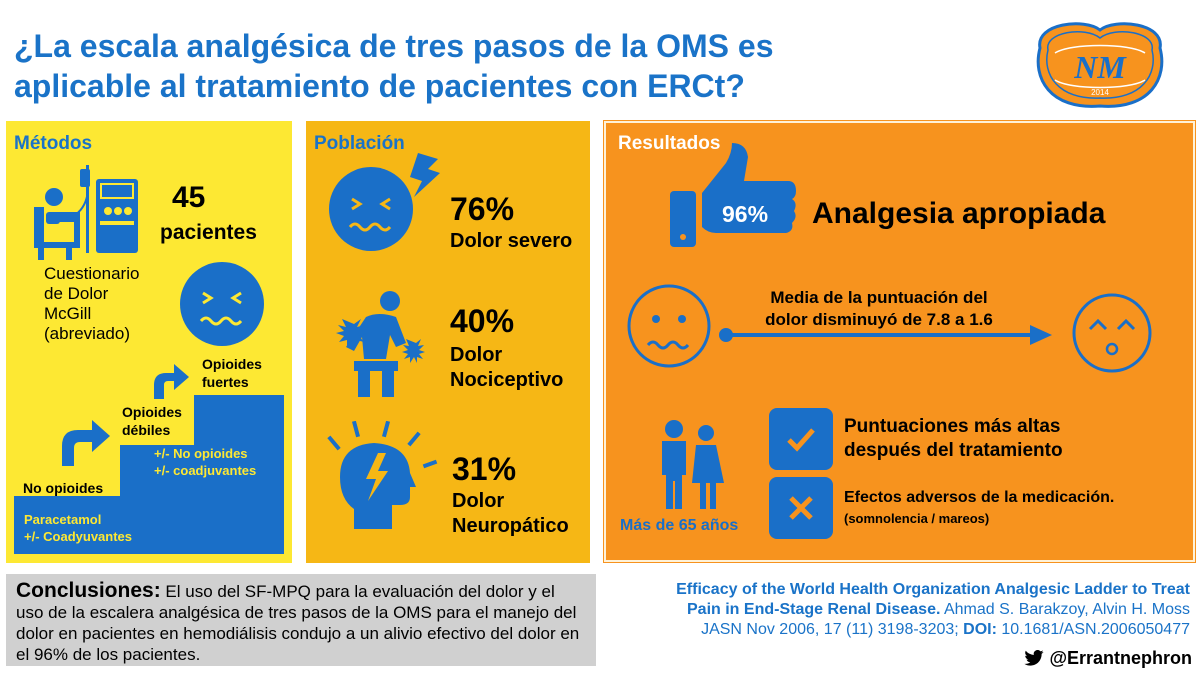 The height and width of the screenshot is (675, 1200). Describe the element at coordinates (208, 232) in the screenshot. I see `patient-count-label: pacientes` at that location.